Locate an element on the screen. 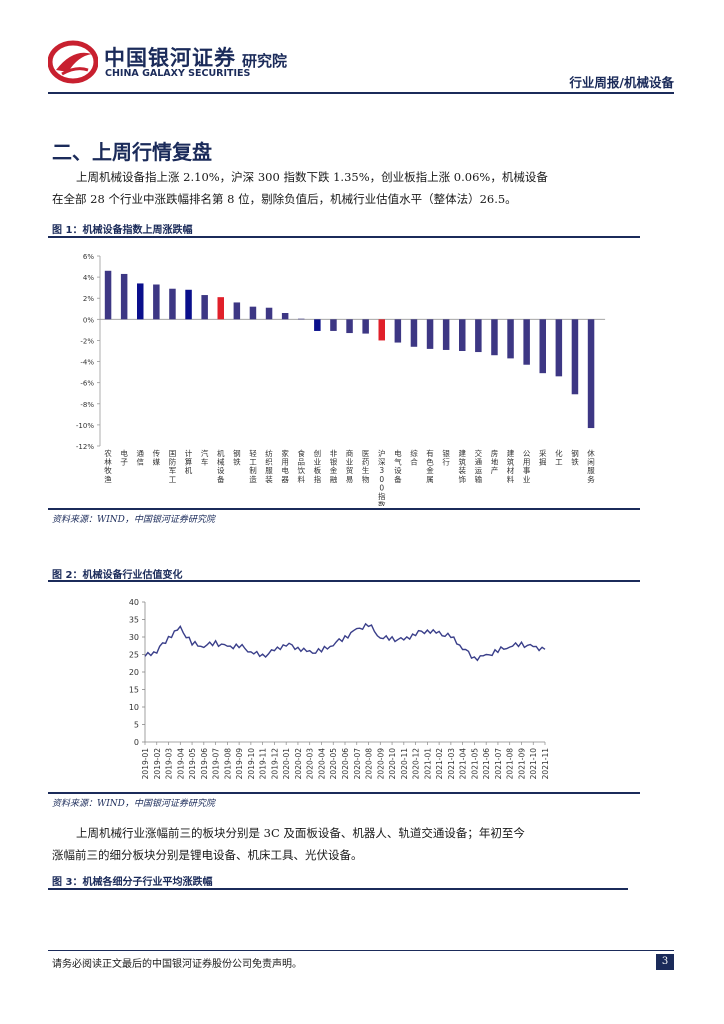  x-tick-label: 2021-03 is located at coordinates (451, 764).